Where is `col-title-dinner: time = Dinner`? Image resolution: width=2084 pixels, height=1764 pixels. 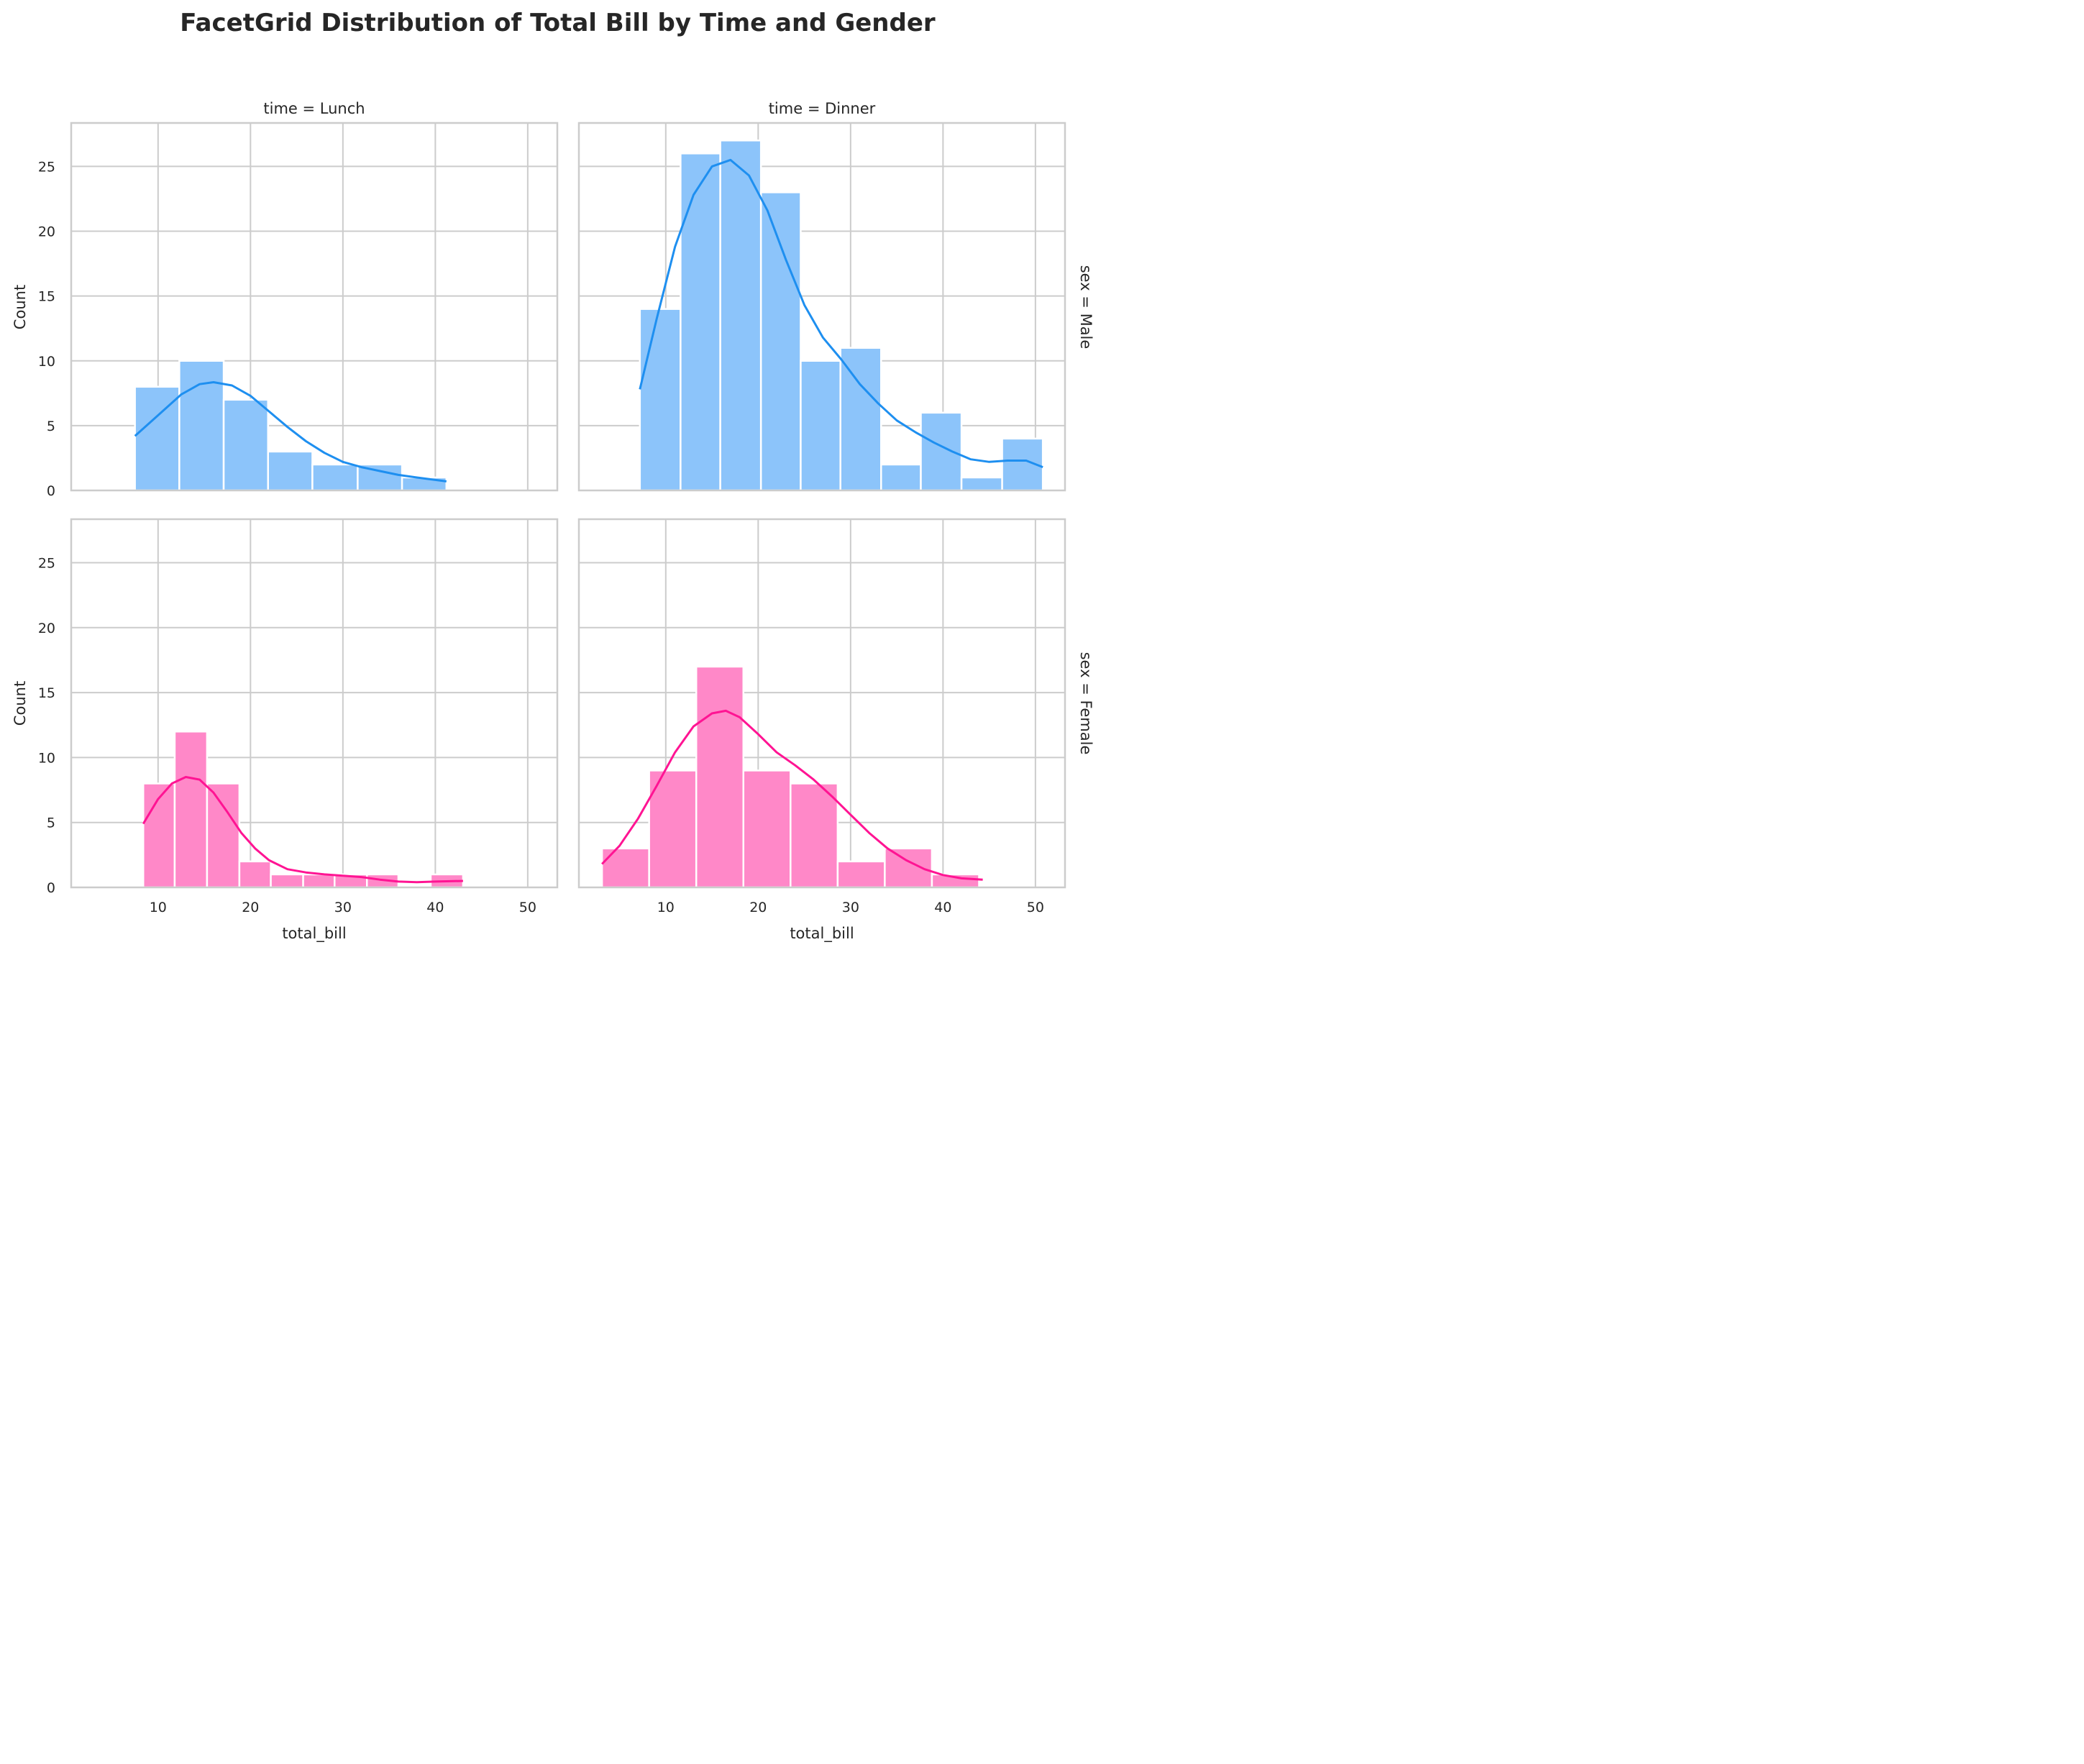
col-title-dinner: time = Dinner is located at coordinates (823, 108).